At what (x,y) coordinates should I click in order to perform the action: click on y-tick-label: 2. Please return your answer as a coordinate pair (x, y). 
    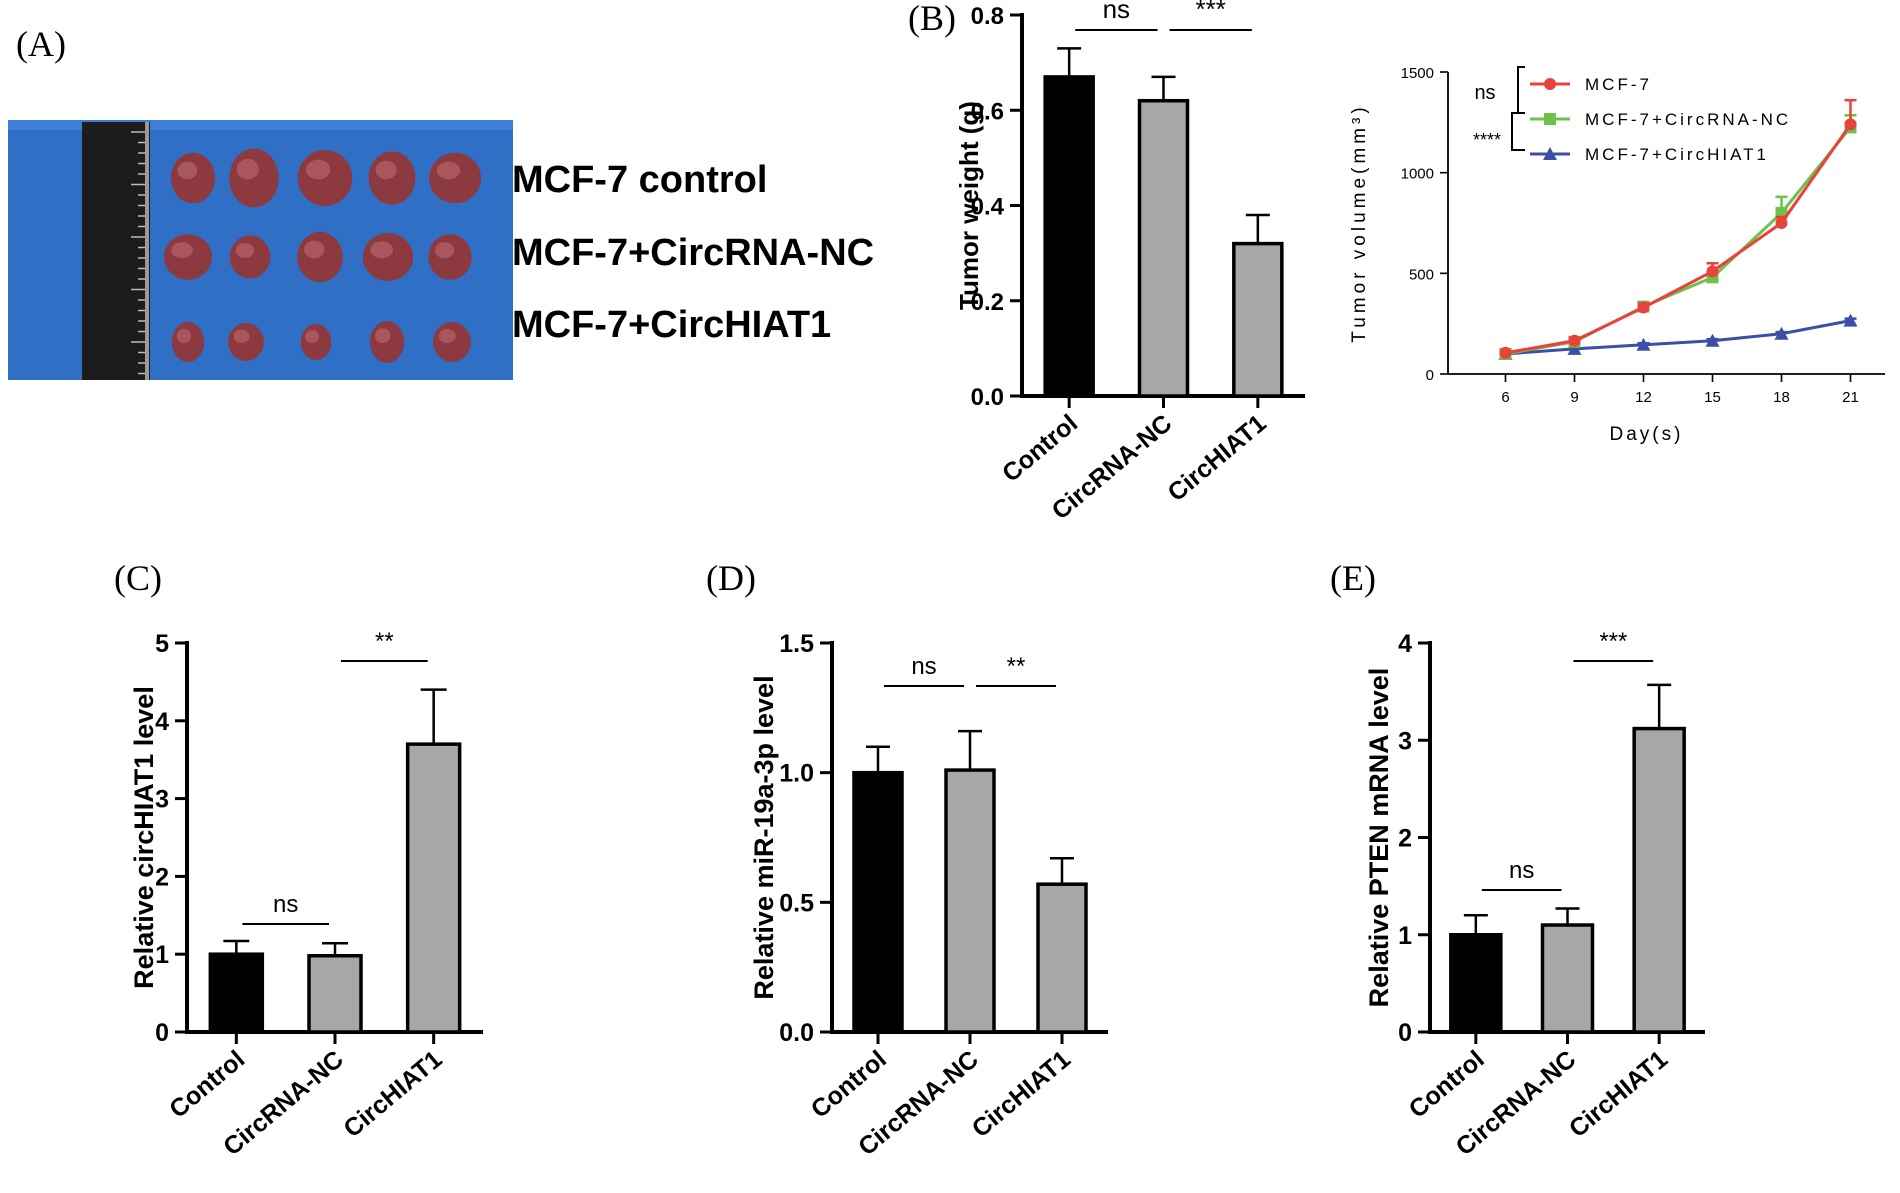
    Looking at the image, I should click on (162, 877).